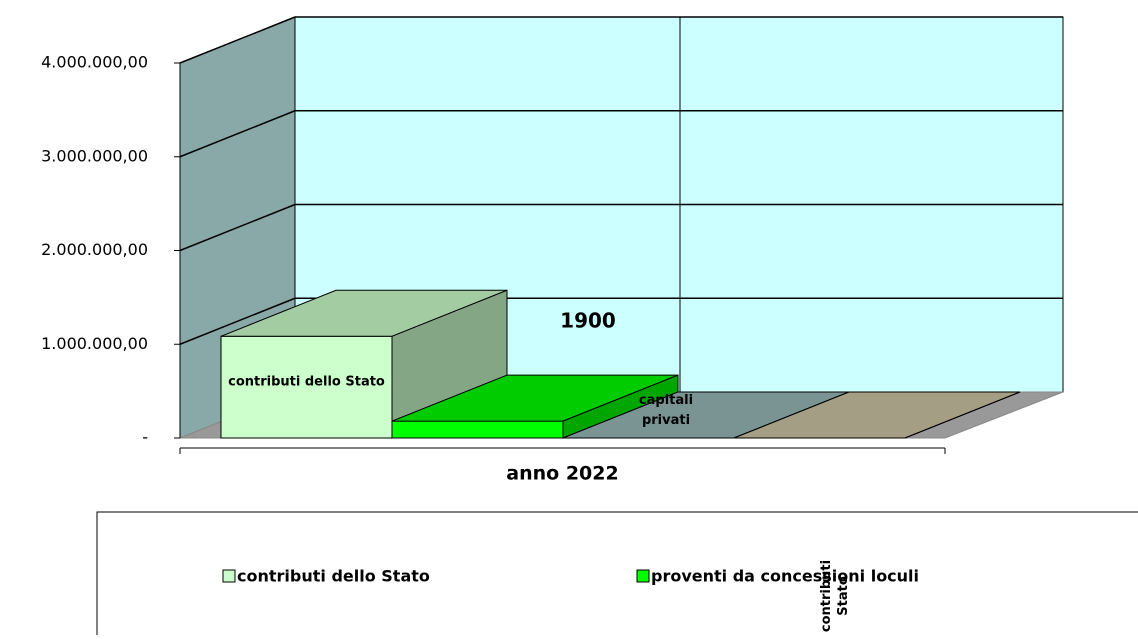 This screenshot has height=639, width=1138. I want to click on y-tick-label: 4.000.000,00, so click(94, 62).